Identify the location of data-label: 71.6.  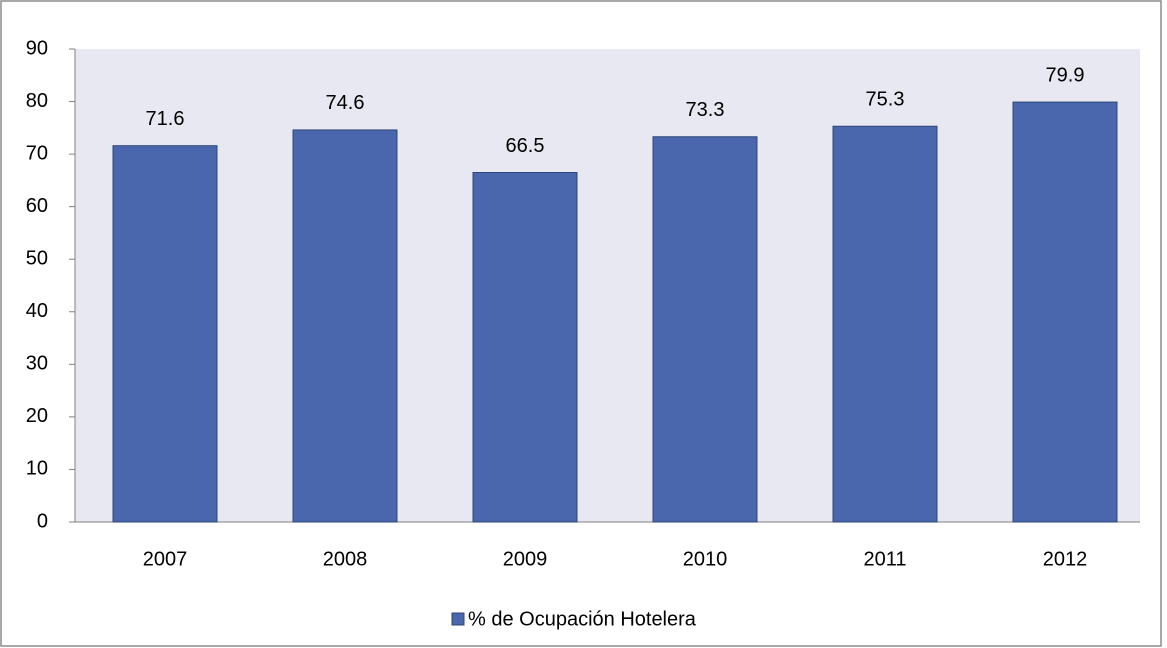
(165, 119).